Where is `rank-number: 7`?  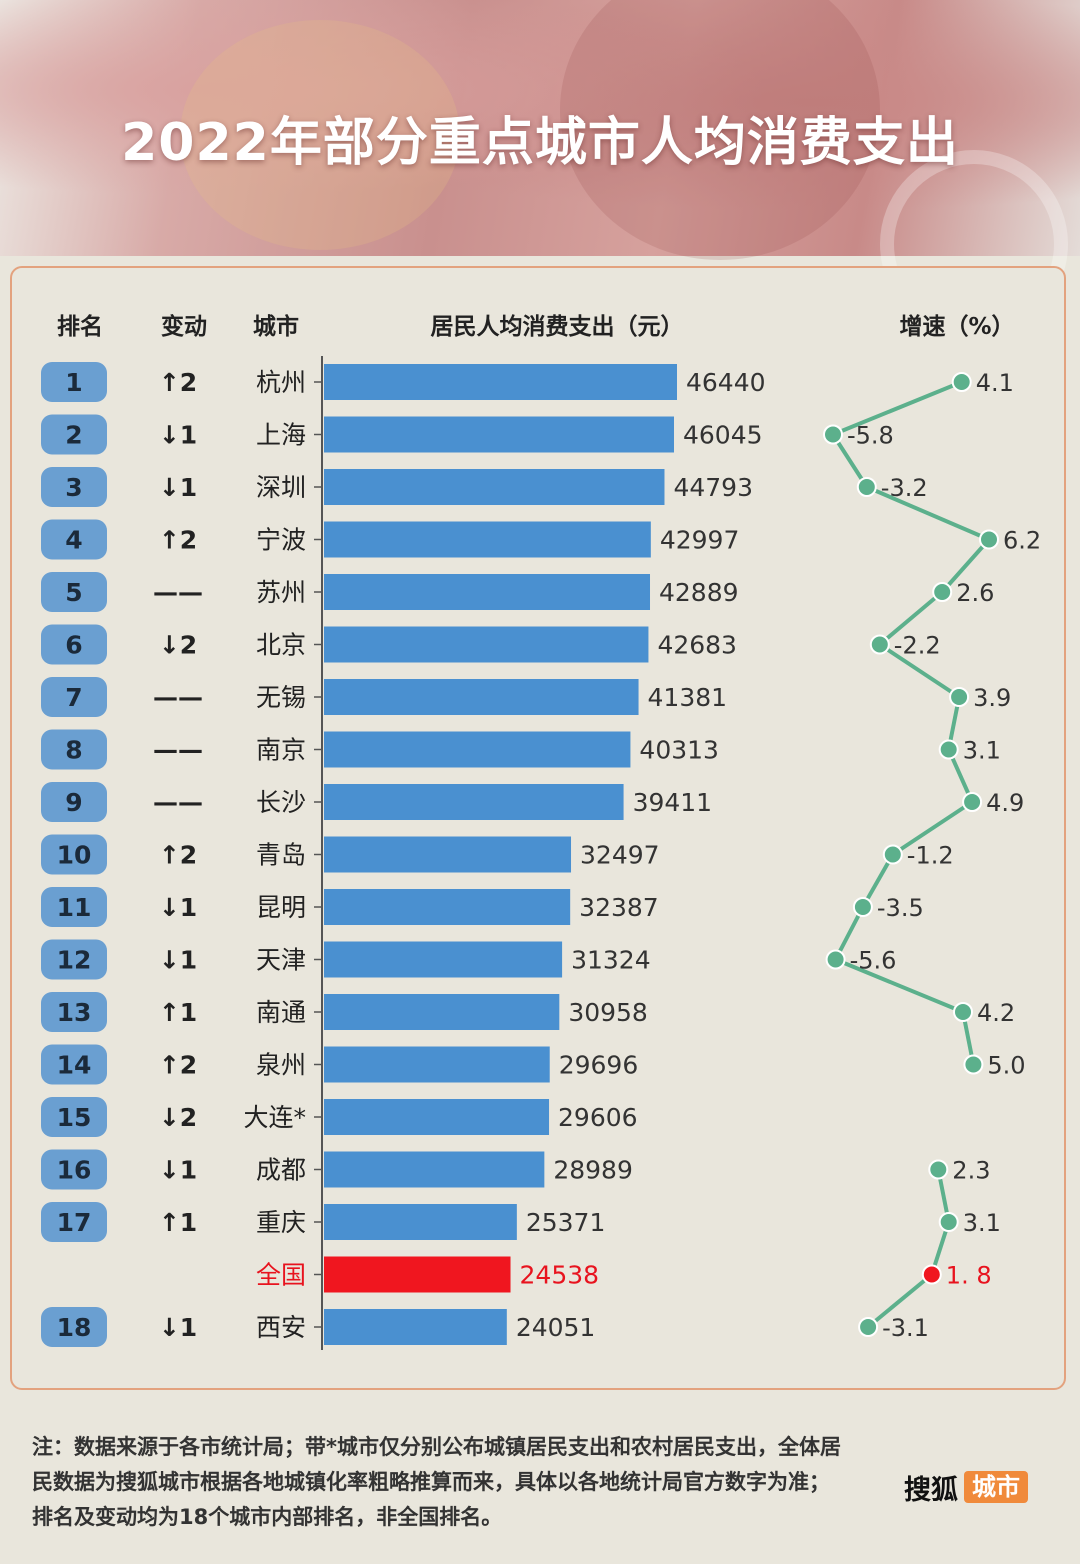
rank-number: 7 is located at coordinates (73, 697).